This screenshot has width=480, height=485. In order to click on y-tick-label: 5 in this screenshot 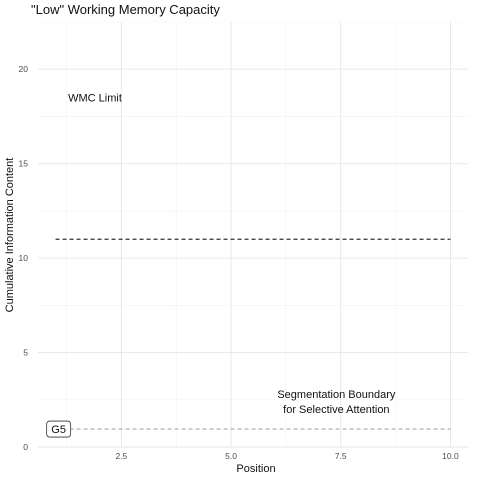, I will do `click(25, 353)`.